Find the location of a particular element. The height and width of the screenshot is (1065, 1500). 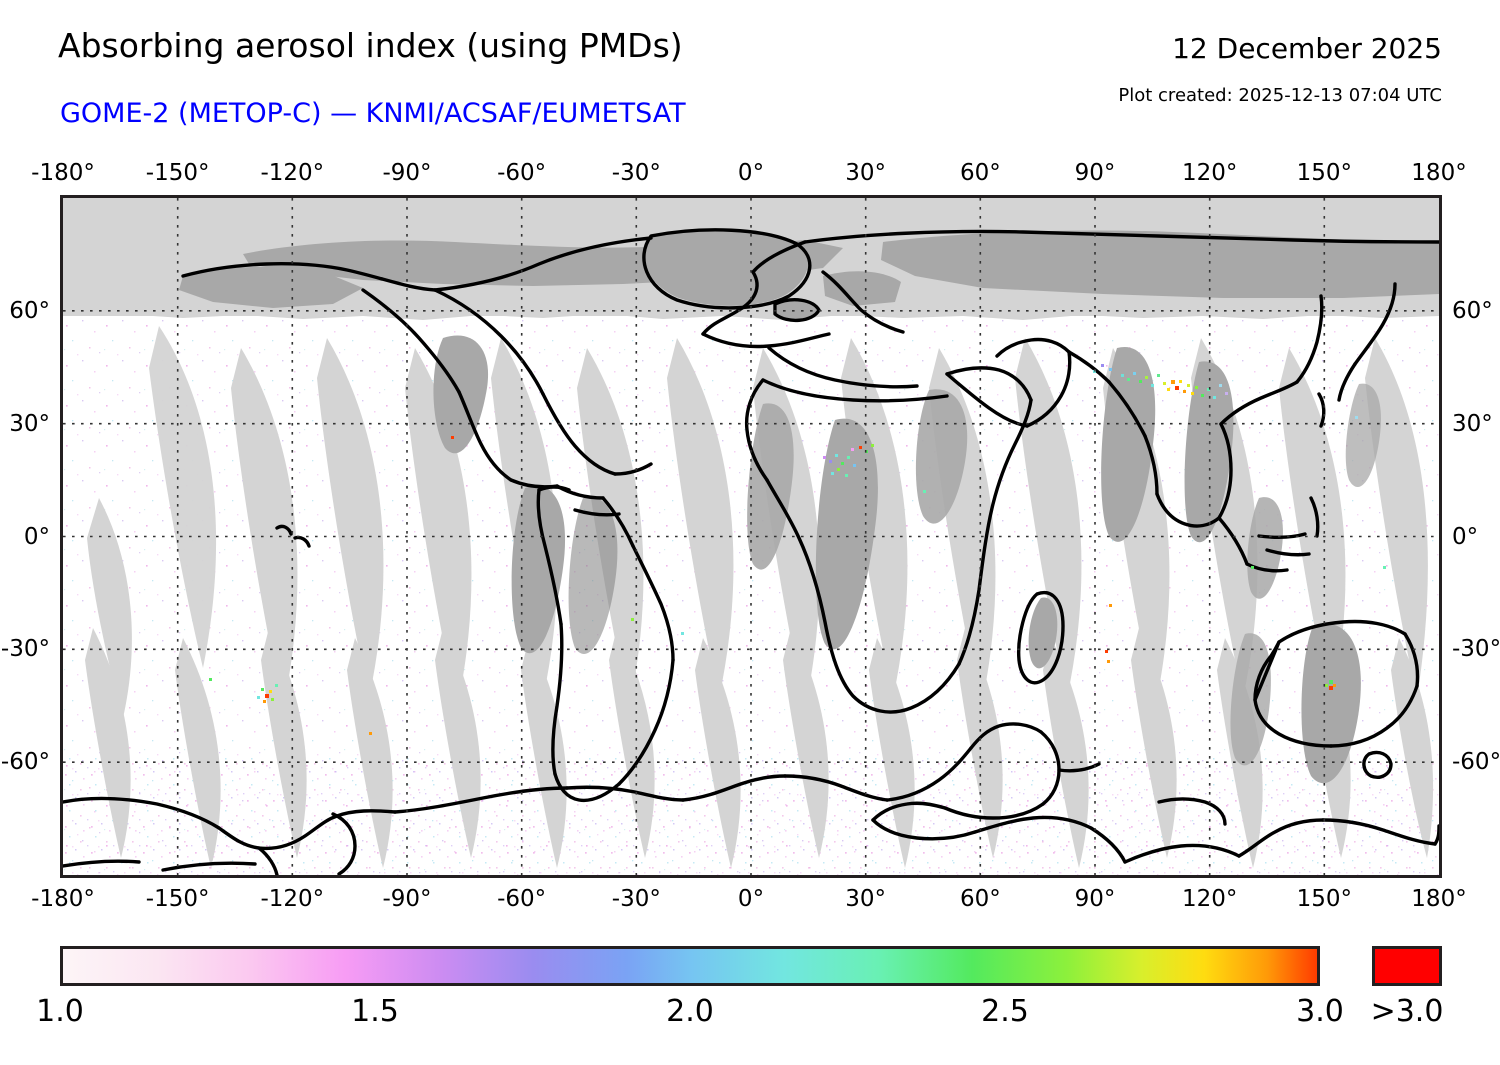

lon-tick-bottom-7: 30° is located at coordinates (866, 899).